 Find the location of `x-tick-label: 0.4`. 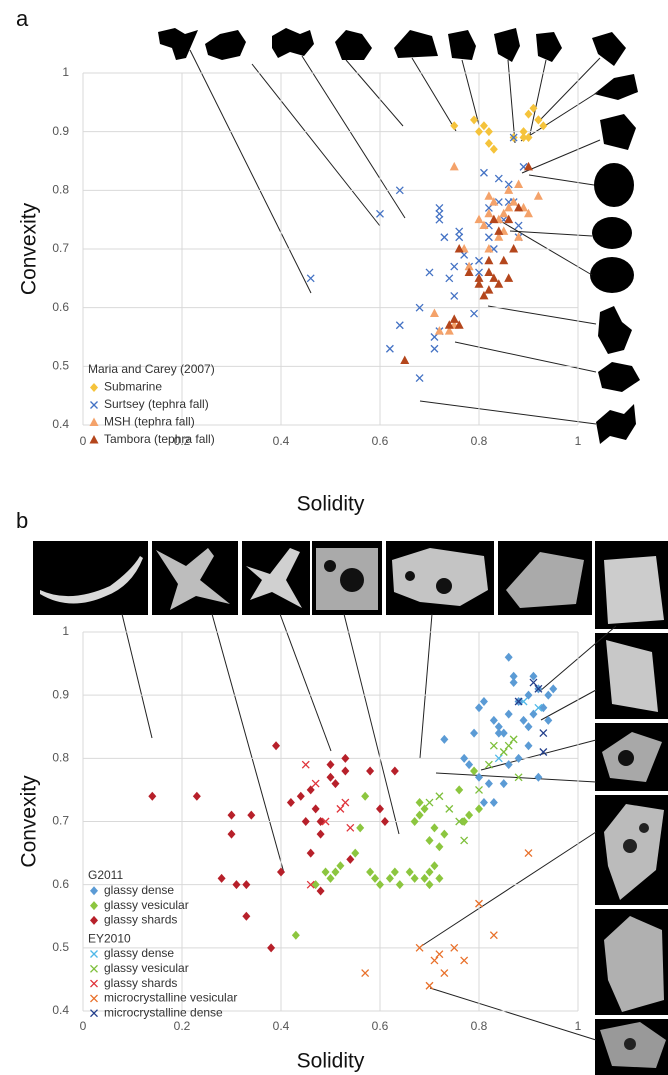

x-tick-label: 0.4 is located at coordinates (281, 441).